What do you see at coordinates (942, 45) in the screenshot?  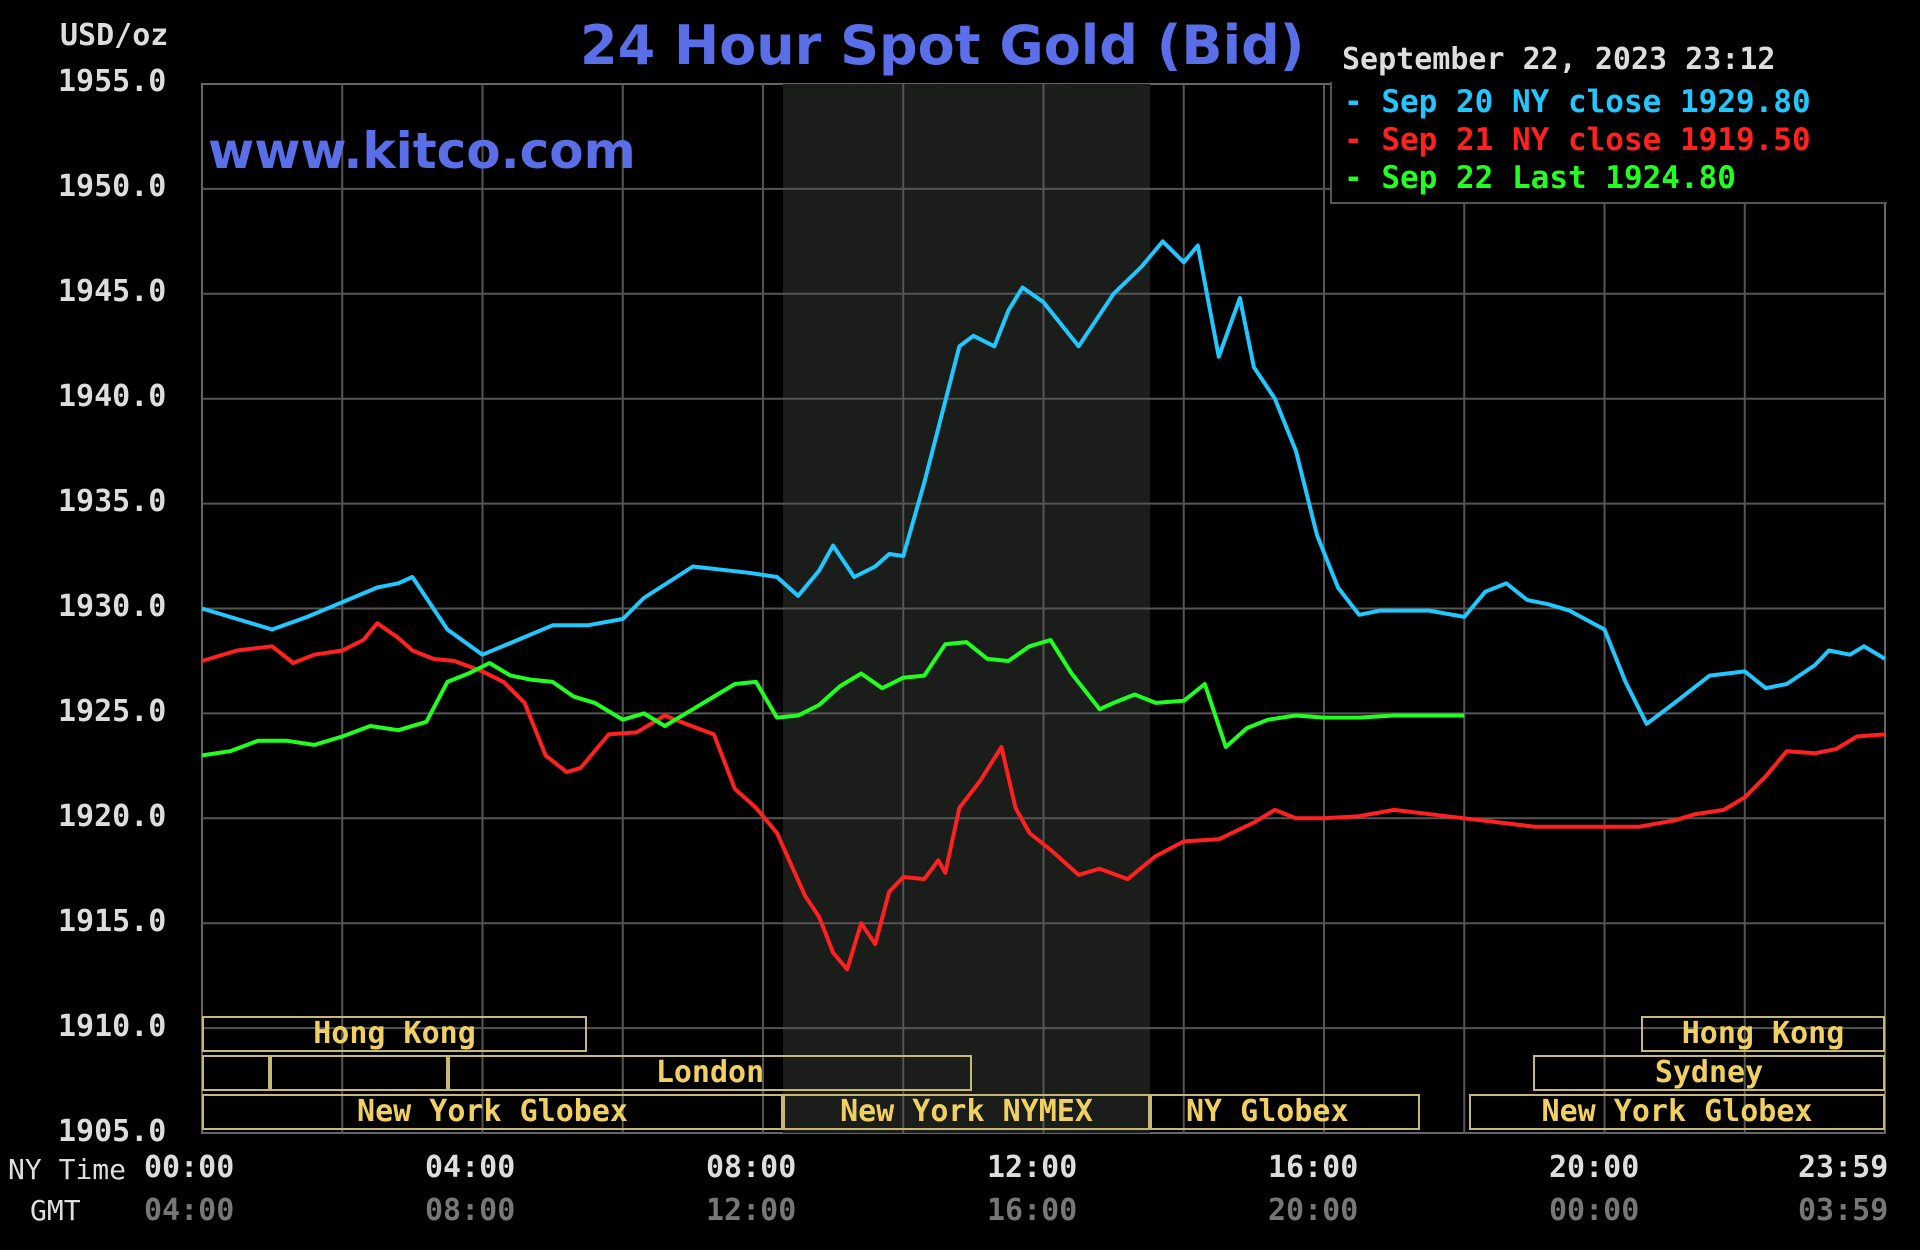 I see `chart-title: 24 Hour Spot Gold (Bid)` at bounding box center [942, 45].